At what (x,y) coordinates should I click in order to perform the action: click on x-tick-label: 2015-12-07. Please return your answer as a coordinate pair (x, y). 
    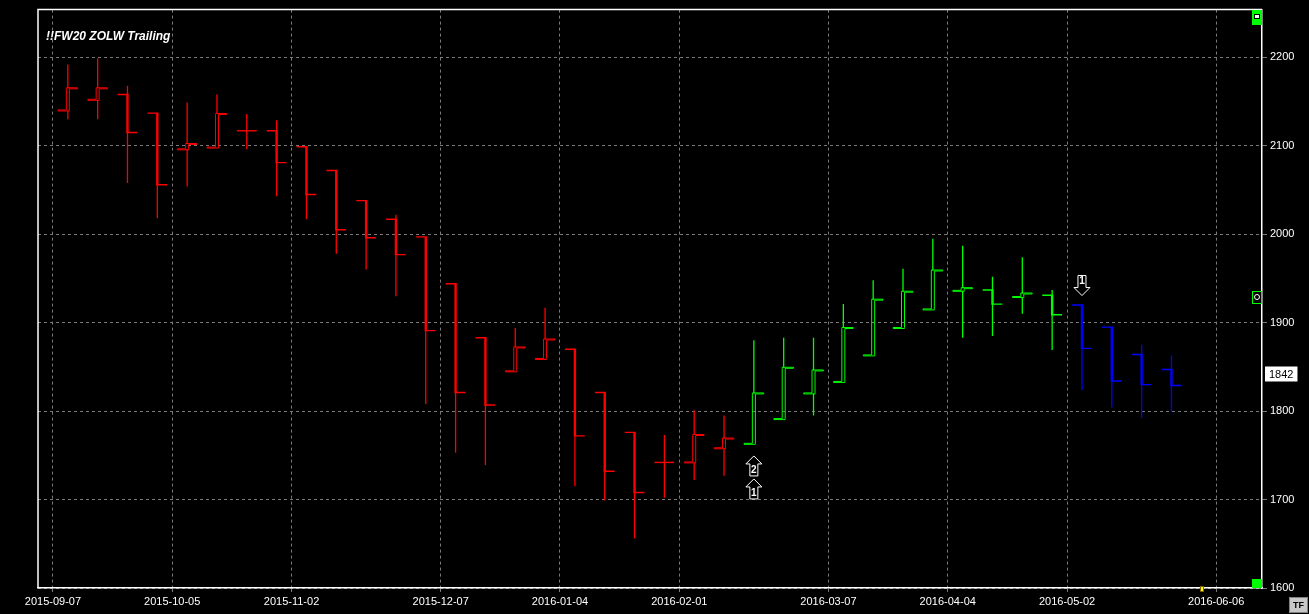
    Looking at the image, I should click on (440, 600).